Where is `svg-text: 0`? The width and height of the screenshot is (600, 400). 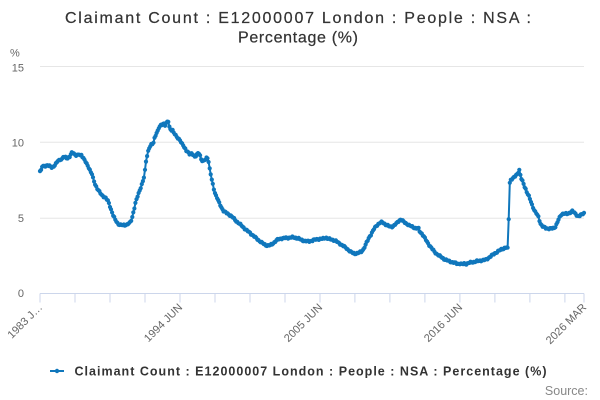
svg-text: 0 is located at coordinates (21, 294).